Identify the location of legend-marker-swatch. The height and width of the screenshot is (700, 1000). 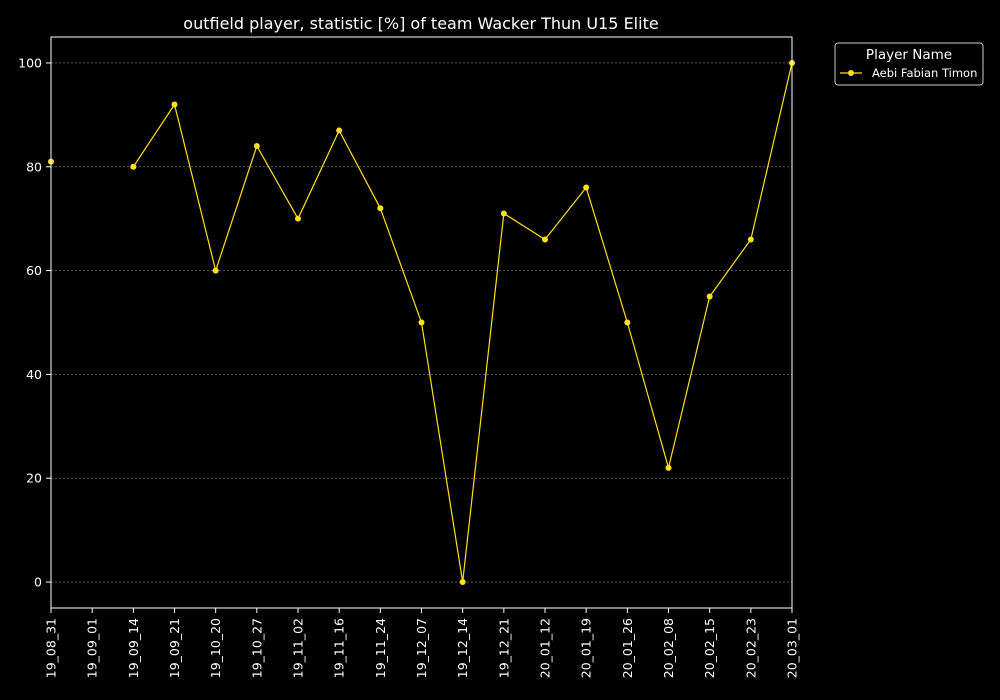
(851, 73).